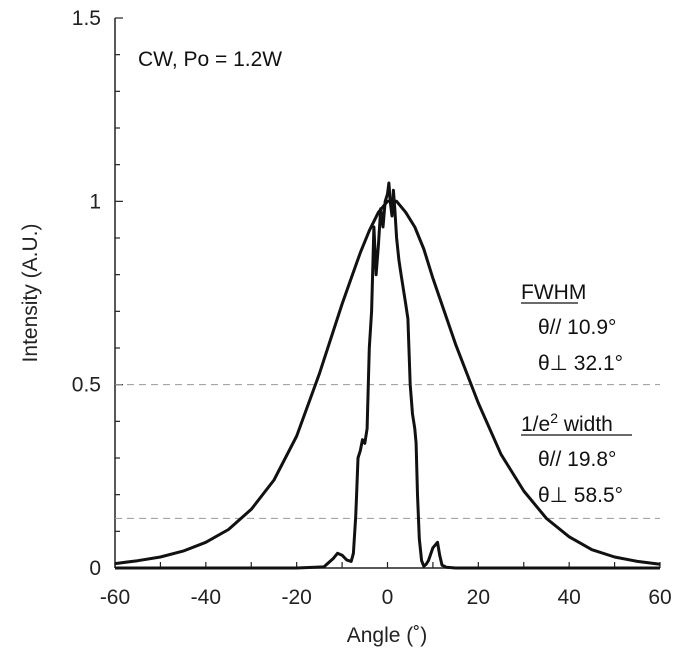 This screenshot has height=653, width=677. I want to click on e2-width-heading: 1/e2 width, so click(567, 423).